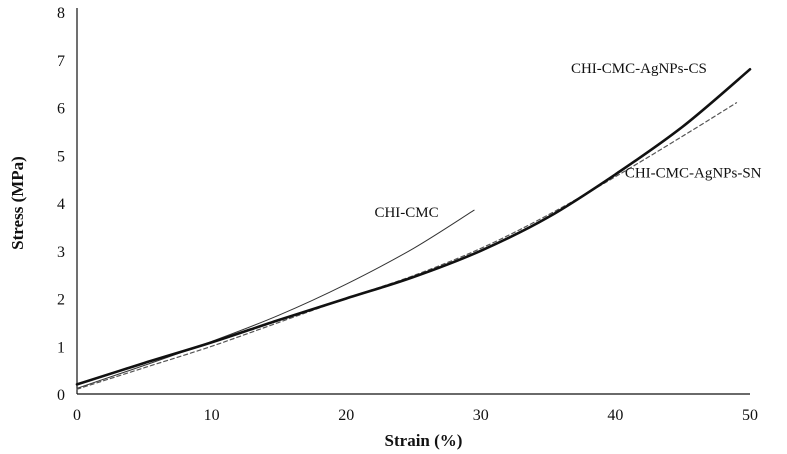 This screenshot has height=454, width=787. I want to click on y-tick-label: 1, so click(61, 347).